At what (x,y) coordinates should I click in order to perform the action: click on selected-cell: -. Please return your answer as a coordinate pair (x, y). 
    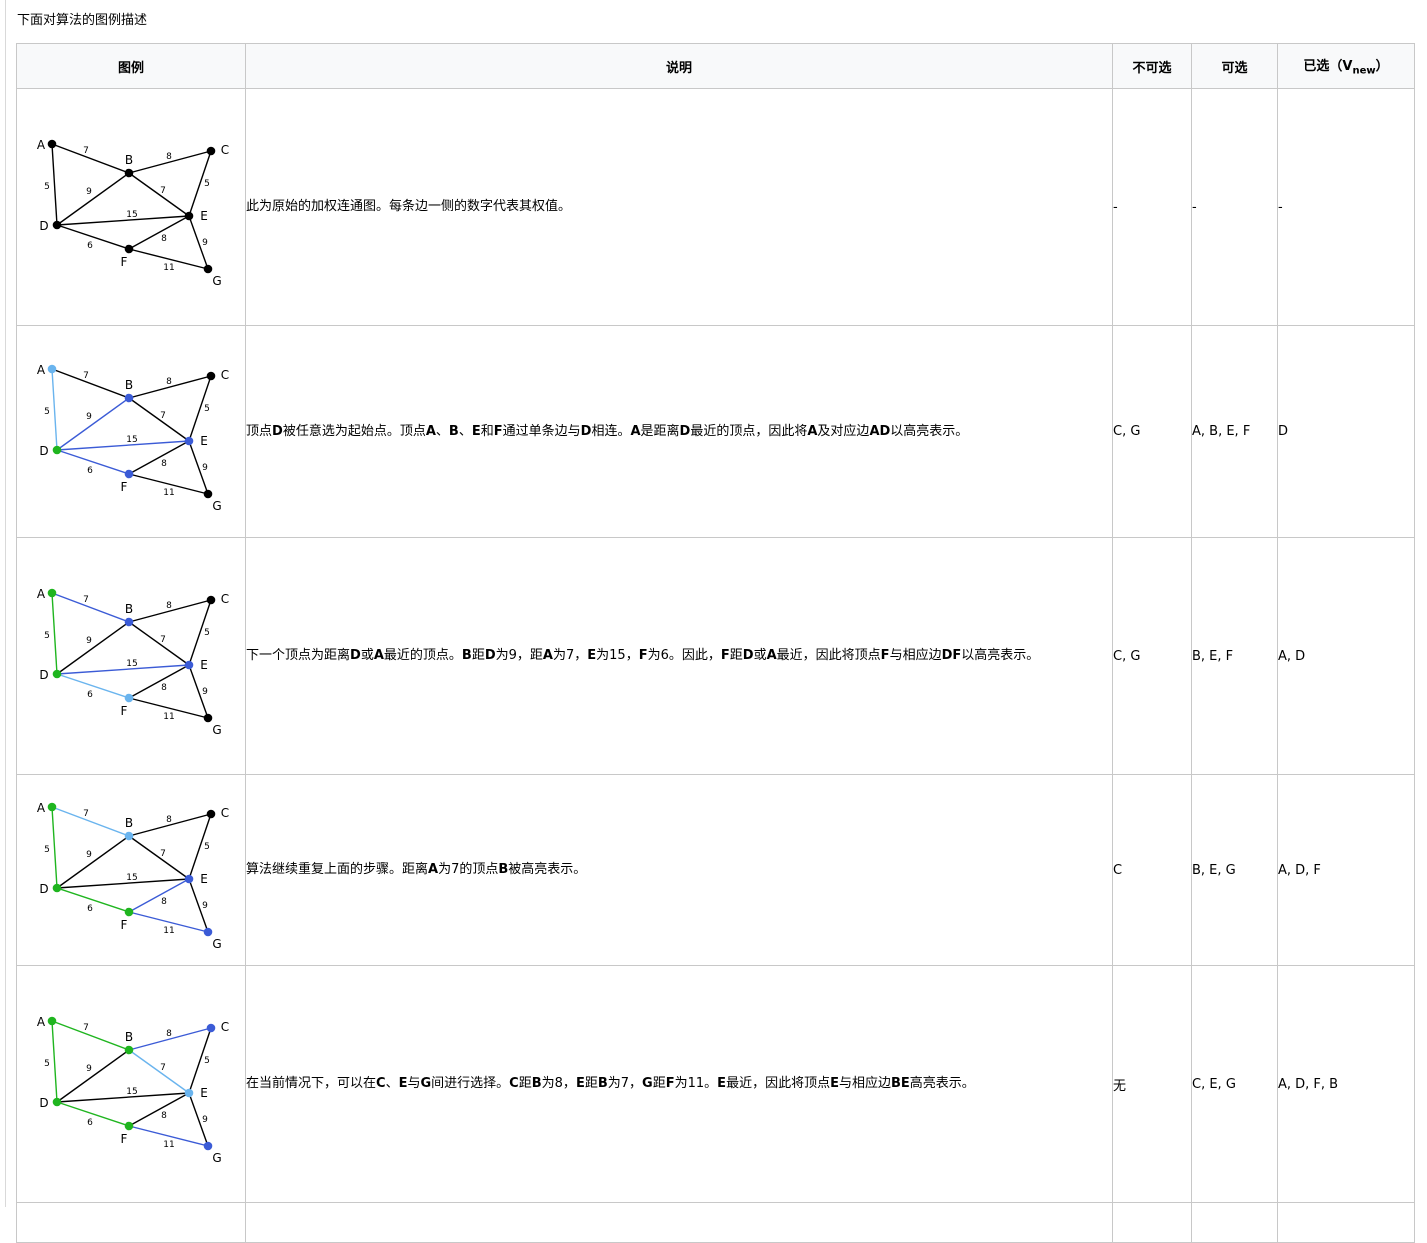
    Looking at the image, I should click on (1346, 207).